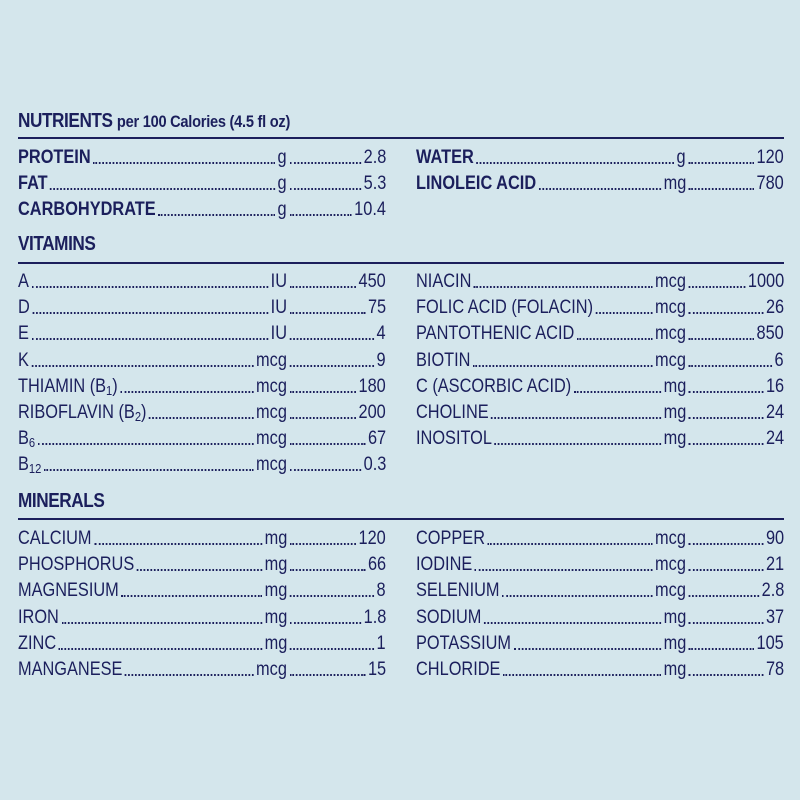 The height and width of the screenshot is (800, 800). What do you see at coordinates (29, 465) in the screenshot?
I see `nutrient-name: B12` at bounding box center [29, 465].